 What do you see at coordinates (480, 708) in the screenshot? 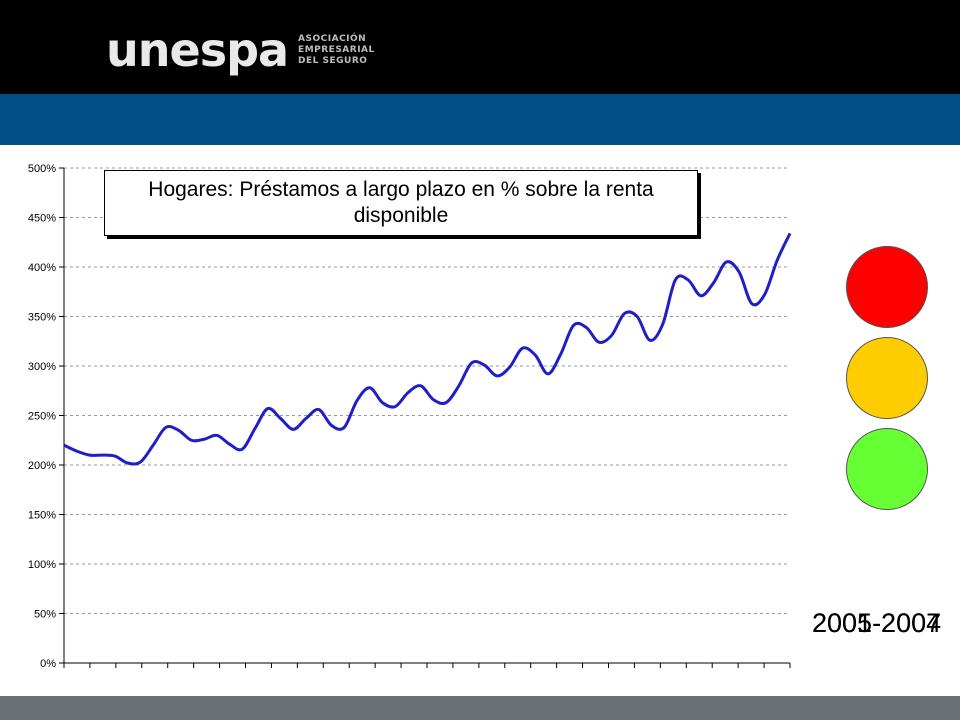
I see `footer-bar` at bounding box center [480, 708].